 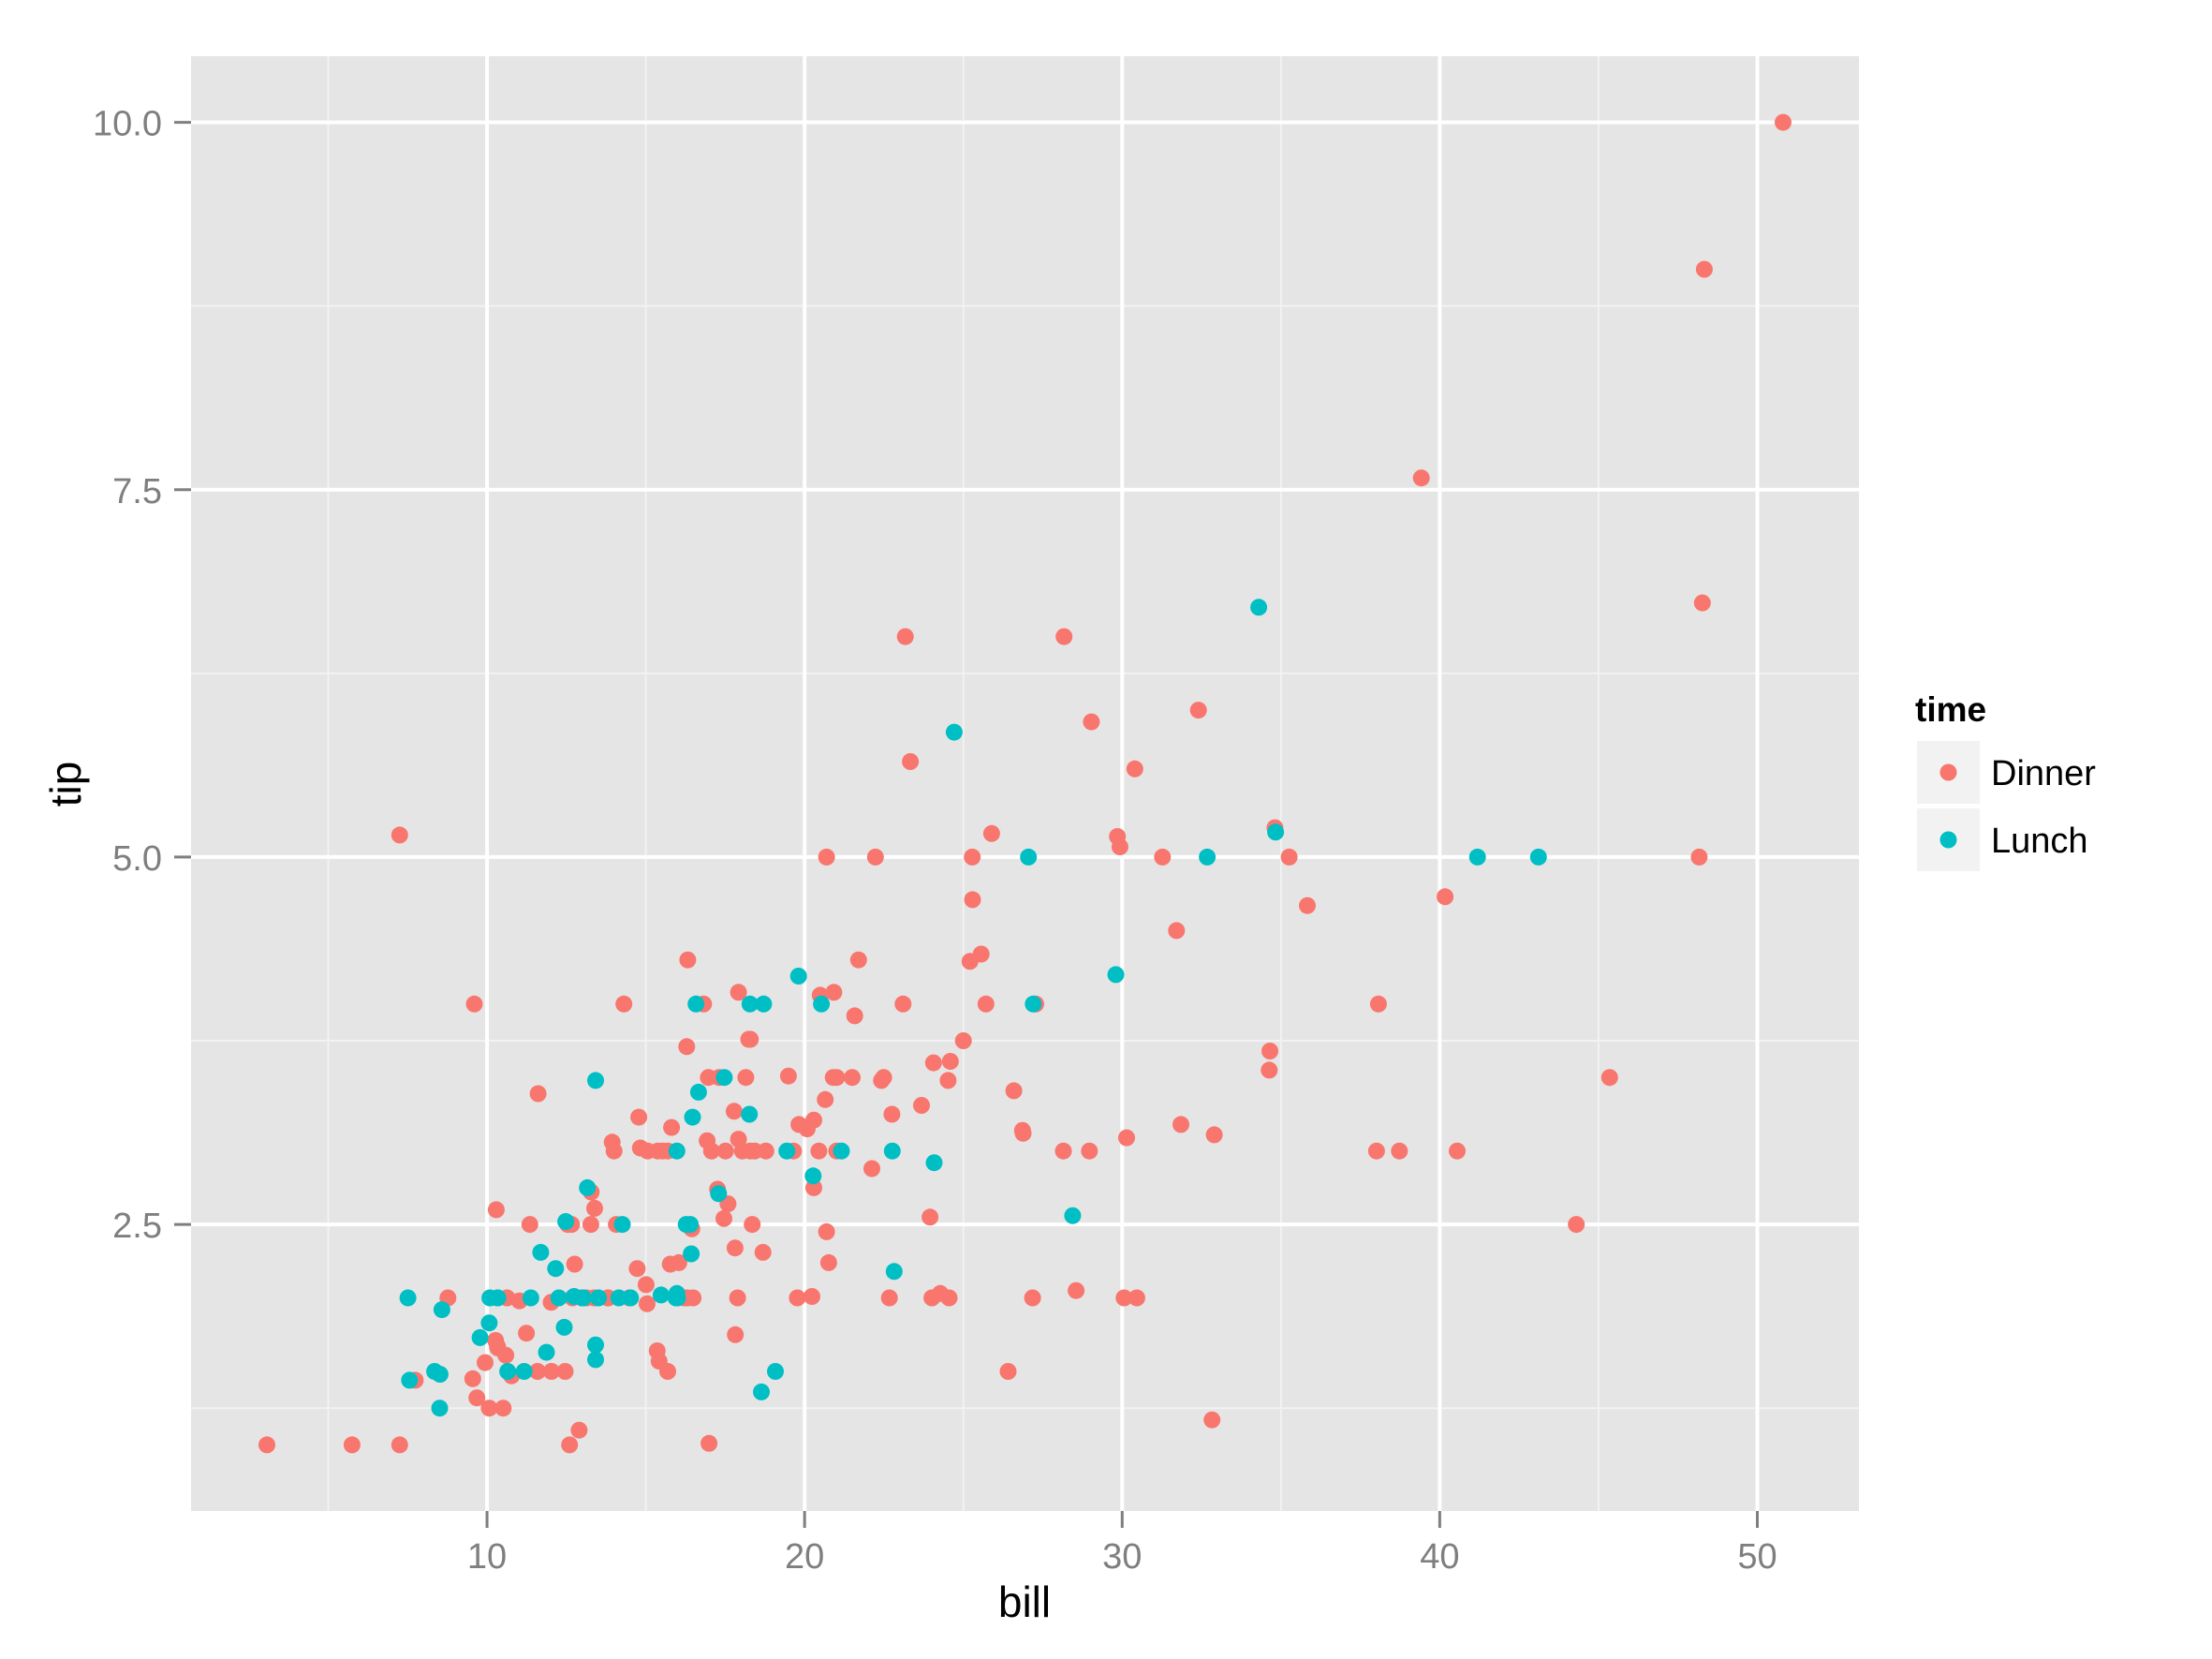 I want to click on x-tick-label: 40, so click(x=1440, y=1557).